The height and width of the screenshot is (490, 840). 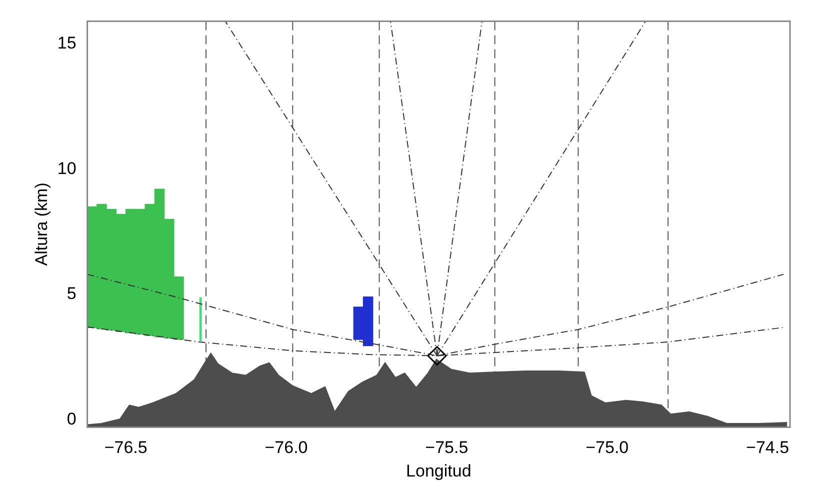 What do you see at coordinates (66, 168) in the screenshot?
I see `y-tick-label: 10` at bounding box center [66, 168].